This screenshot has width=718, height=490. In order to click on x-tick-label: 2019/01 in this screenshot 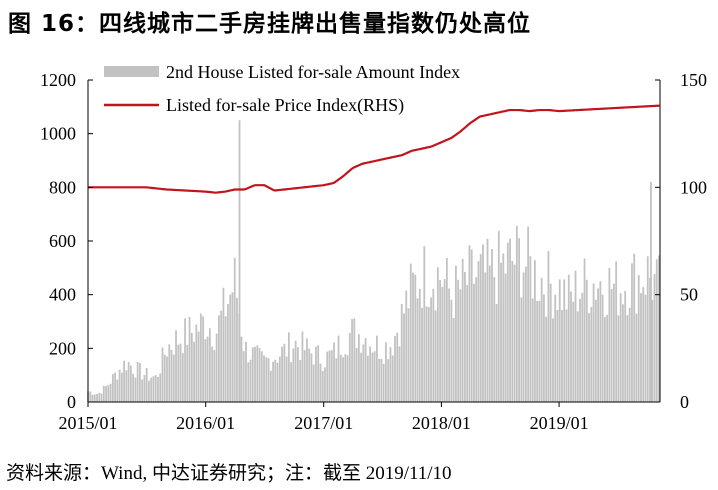, I will do `click(559, 423)`.